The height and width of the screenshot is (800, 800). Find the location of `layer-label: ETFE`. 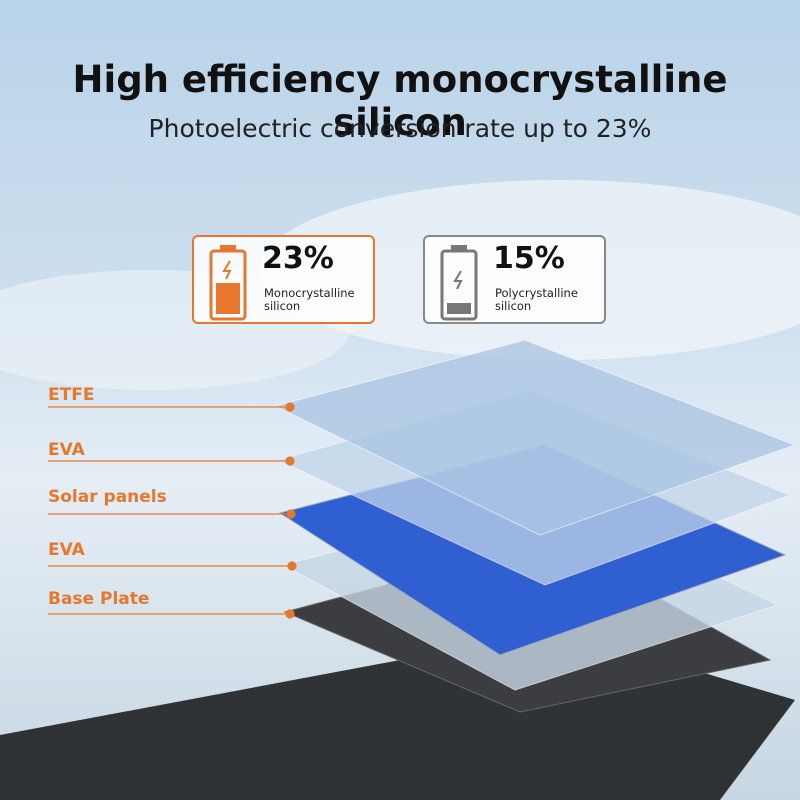

layer-label: ETFE is located at coordinates (71, 395).